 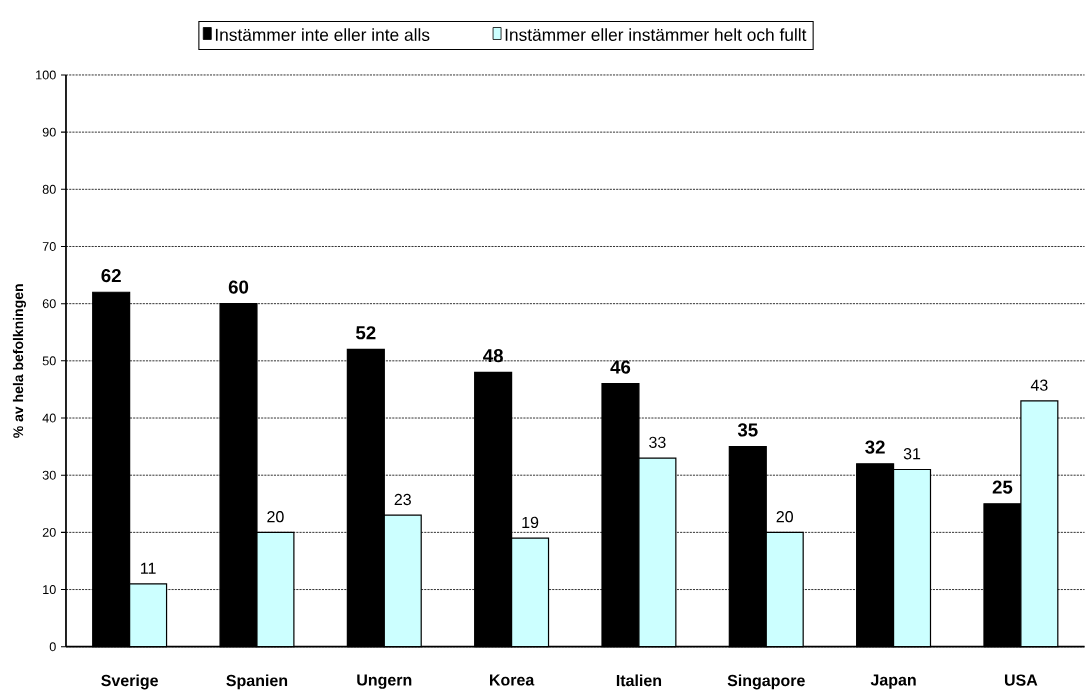 I want to click on x-tick-label: Korea, so click(x=512, y=680).